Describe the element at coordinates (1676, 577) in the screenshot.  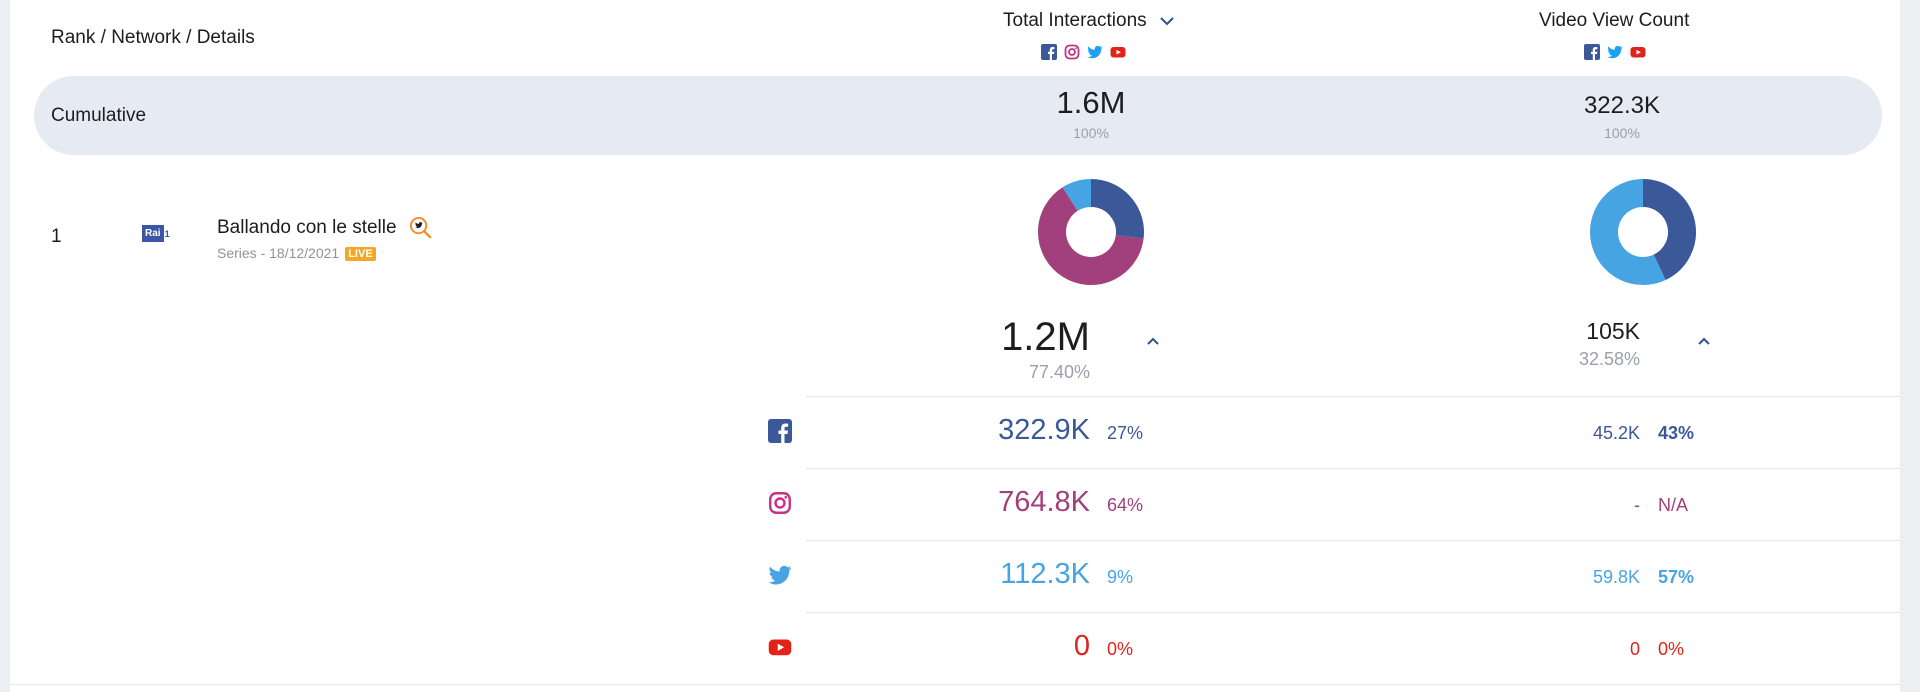
I see `twitter-views-pct: 57%` at that location.